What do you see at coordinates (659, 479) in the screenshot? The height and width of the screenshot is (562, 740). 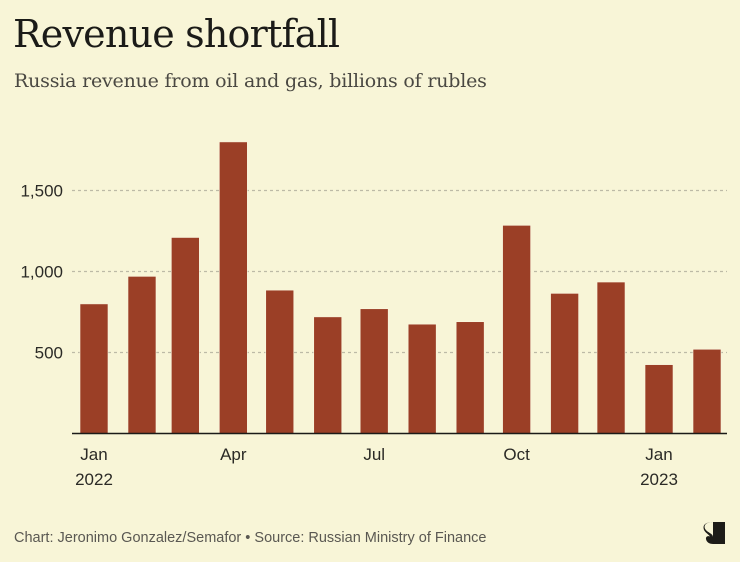 I see `x-tick-year-label: 2023` at bounding box center [659, 479].